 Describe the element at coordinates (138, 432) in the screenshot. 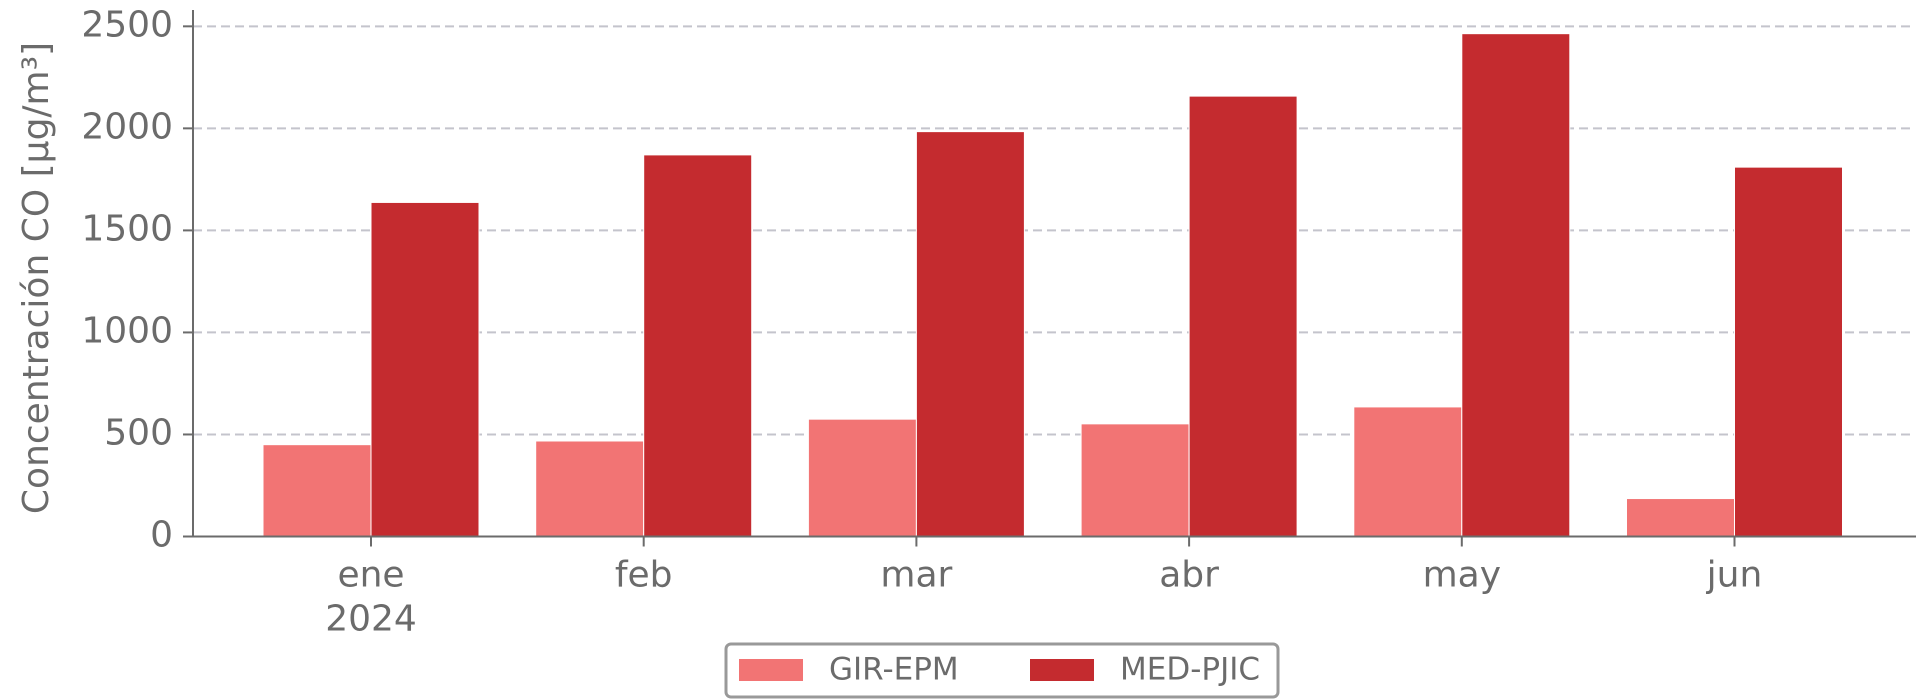

I see `y-tick-label: 500` at that location.